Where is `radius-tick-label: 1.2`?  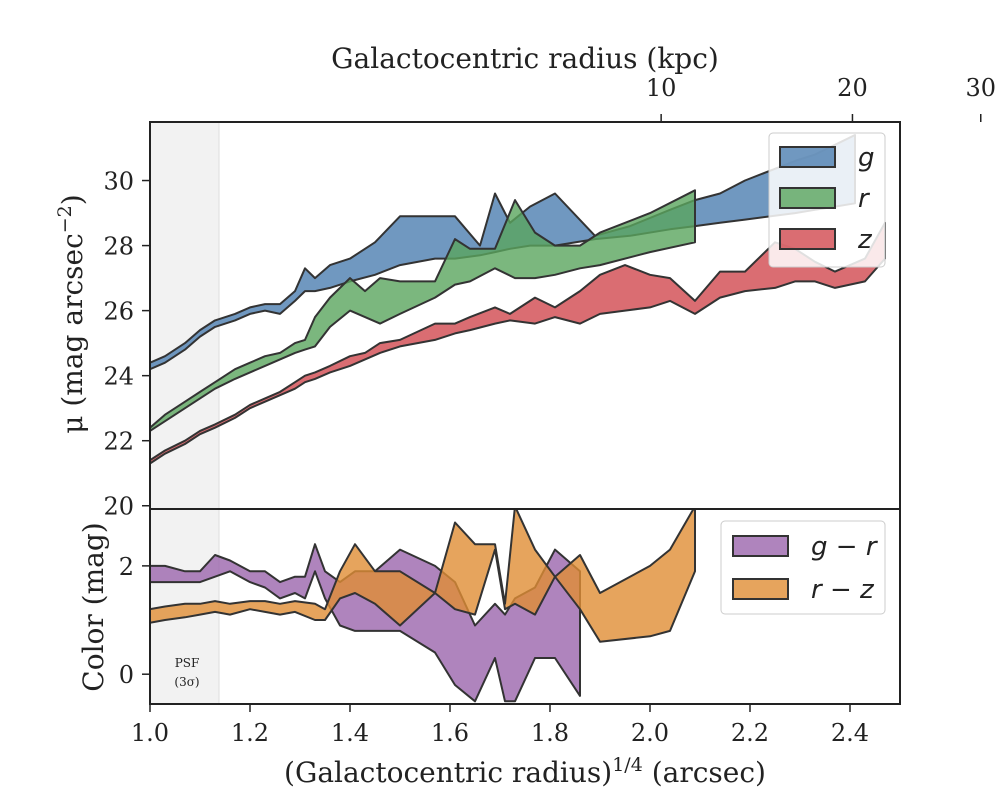 radius-tick-label: 1.2 is located at coordinates (250, 733).